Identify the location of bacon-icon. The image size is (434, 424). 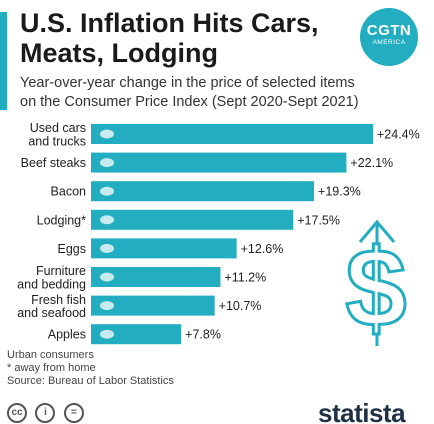
(107, 191).